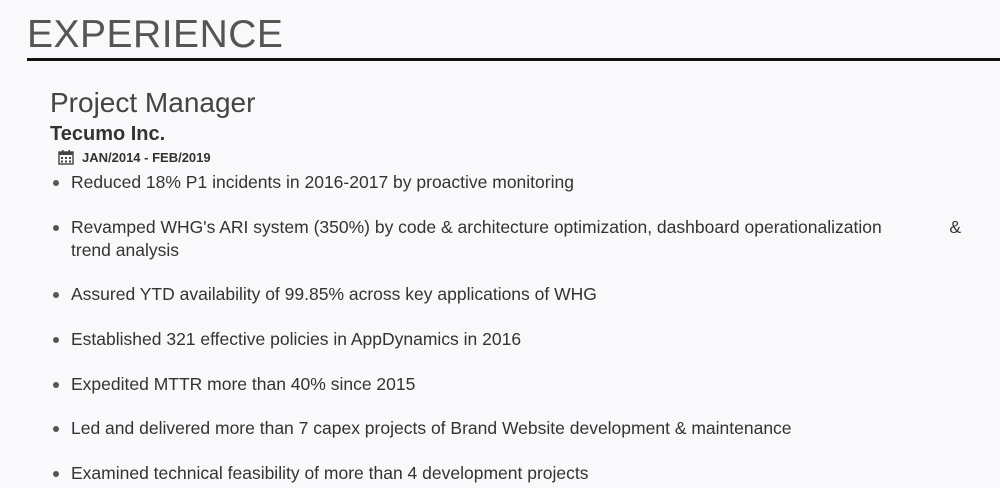 The image size is (1000, 488). I want to click on job-title: Project Manager, so click(153, 102).